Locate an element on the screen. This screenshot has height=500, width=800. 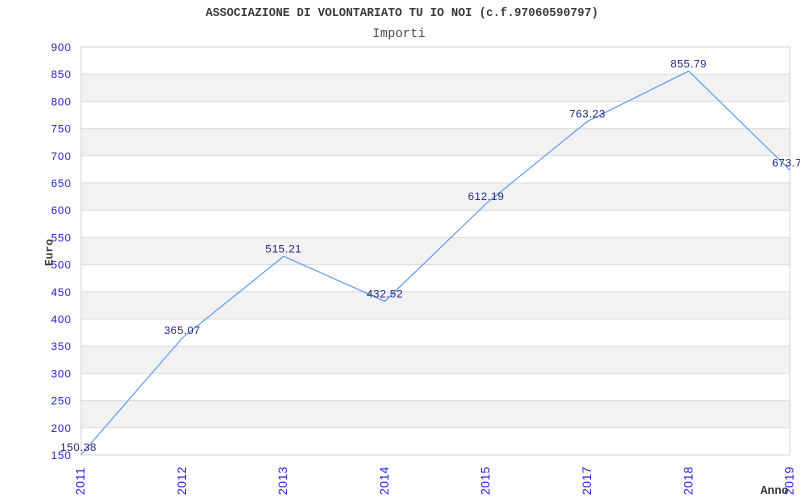
svg-text: 2019 is located at coordinates (790, 480).